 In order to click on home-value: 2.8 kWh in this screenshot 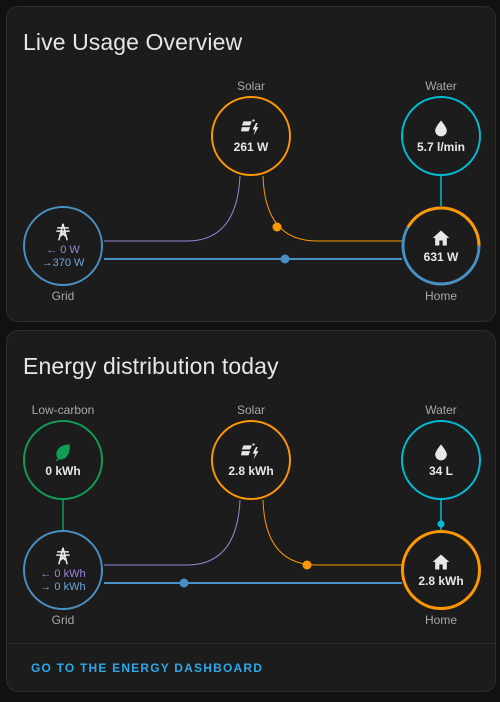, I will do `click(441, 581)`.